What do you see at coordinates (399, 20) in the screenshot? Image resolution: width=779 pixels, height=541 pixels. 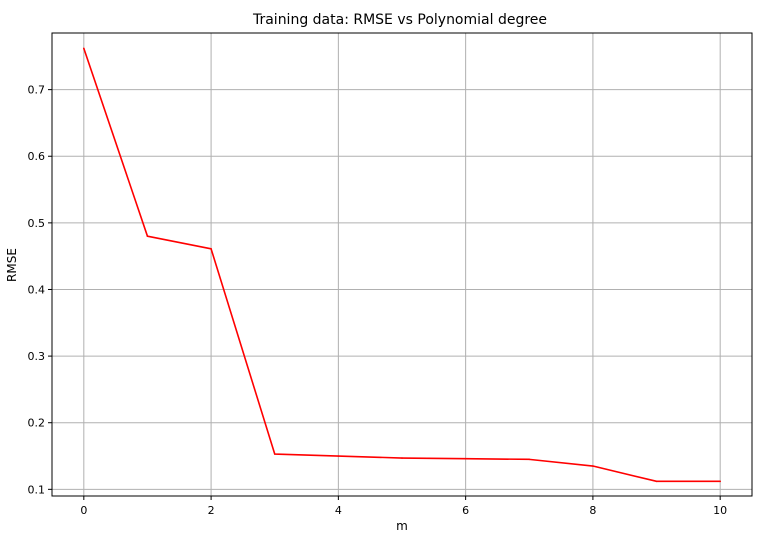 I see `chart-title: Training data: RMSE vs Polynomial degree` at bounding box center [399, 20].